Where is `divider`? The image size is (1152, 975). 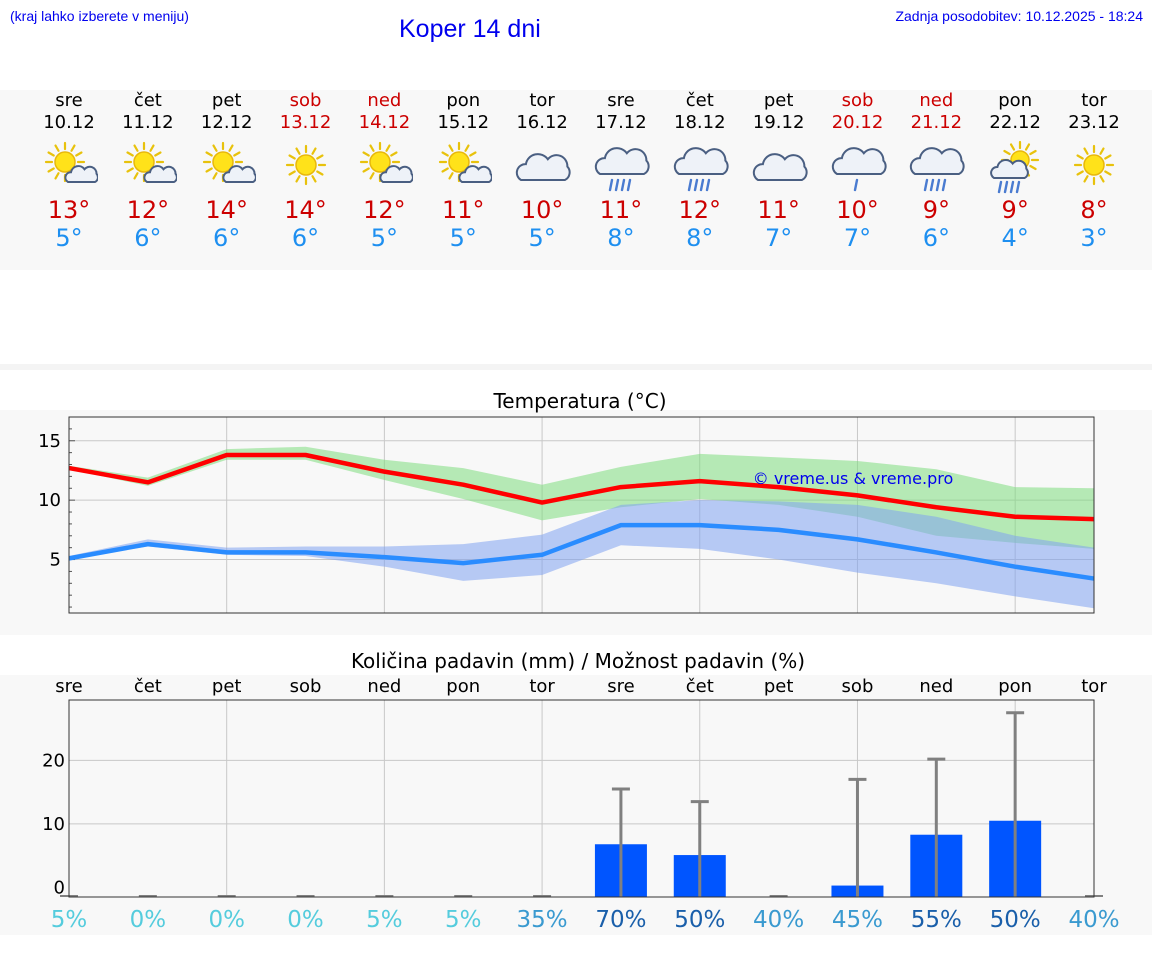
divider is located at coordinates (576, 367).